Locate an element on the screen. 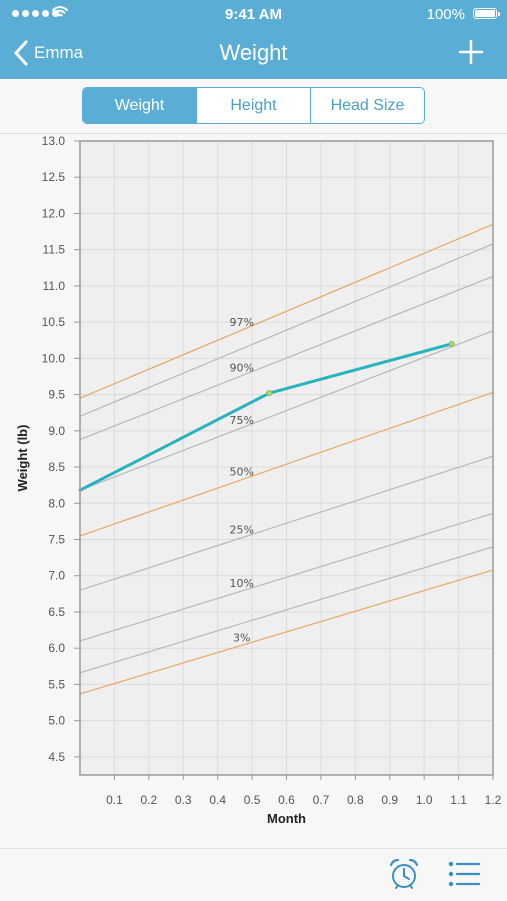  x-tick-label: 0.3 is located at coordinates (183, 800).